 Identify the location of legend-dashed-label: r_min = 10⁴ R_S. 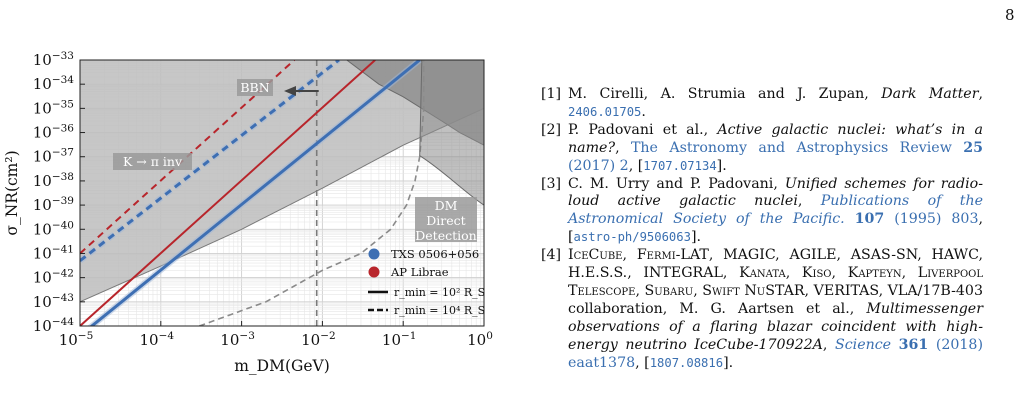
(439, 310).